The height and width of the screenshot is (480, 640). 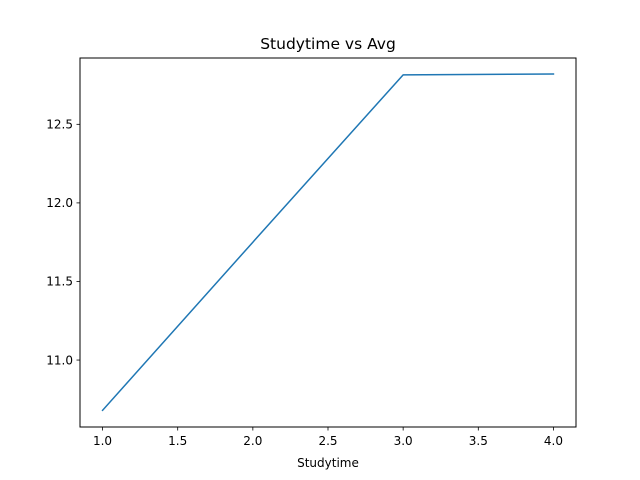 What do you see at coordinates (252, 441) in the screenshot?
I see `x-tick-label: 2.0` at bounding box center [252, 441].